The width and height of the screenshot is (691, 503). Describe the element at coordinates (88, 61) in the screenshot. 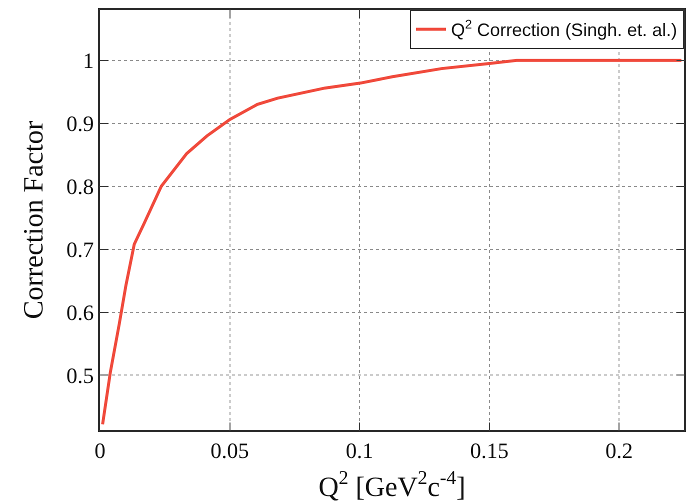

I see `y-tick-label: 1` at that location.